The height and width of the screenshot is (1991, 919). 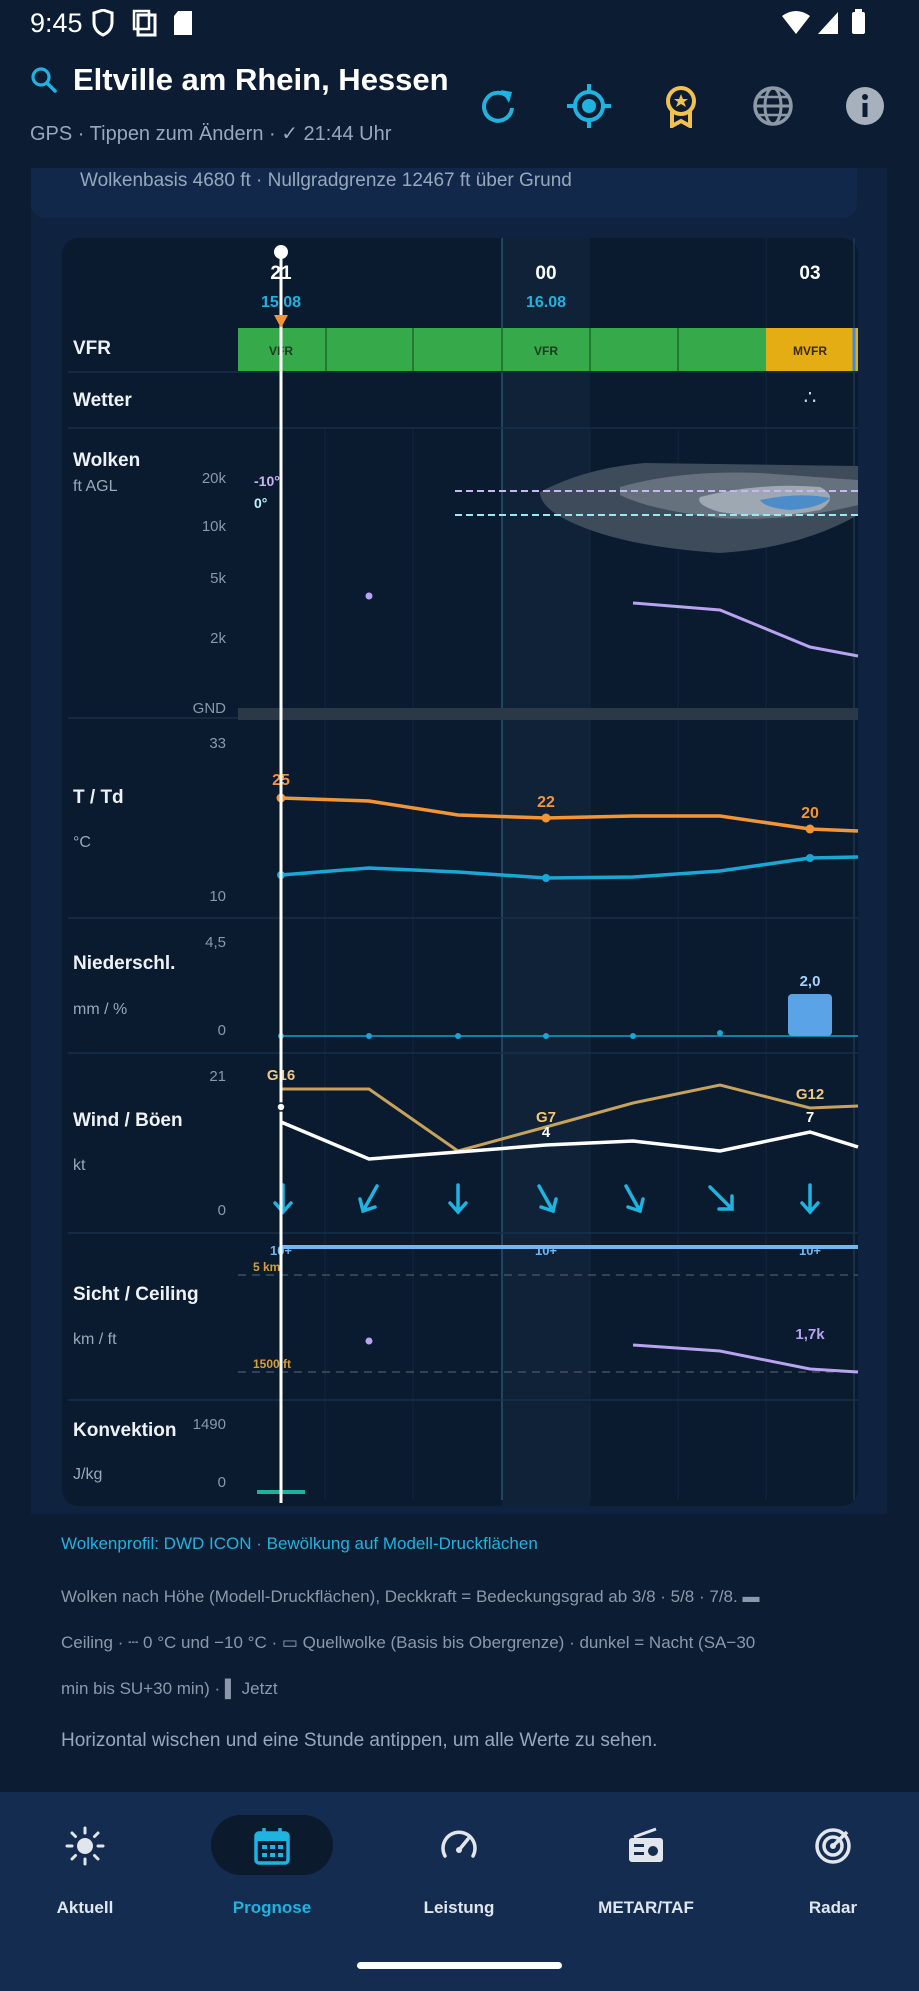 I want to click on wind-labels: 4 7, so click(x=678, y=1125).